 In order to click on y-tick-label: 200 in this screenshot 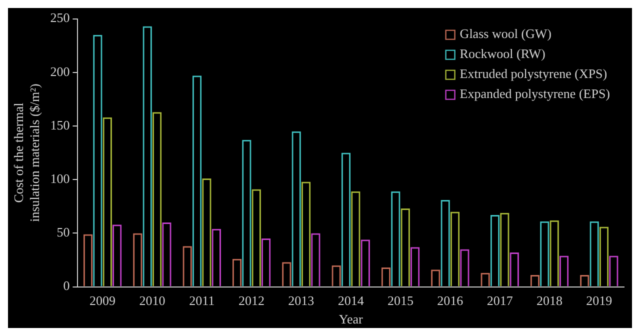, I will do `click(60, 71)`.